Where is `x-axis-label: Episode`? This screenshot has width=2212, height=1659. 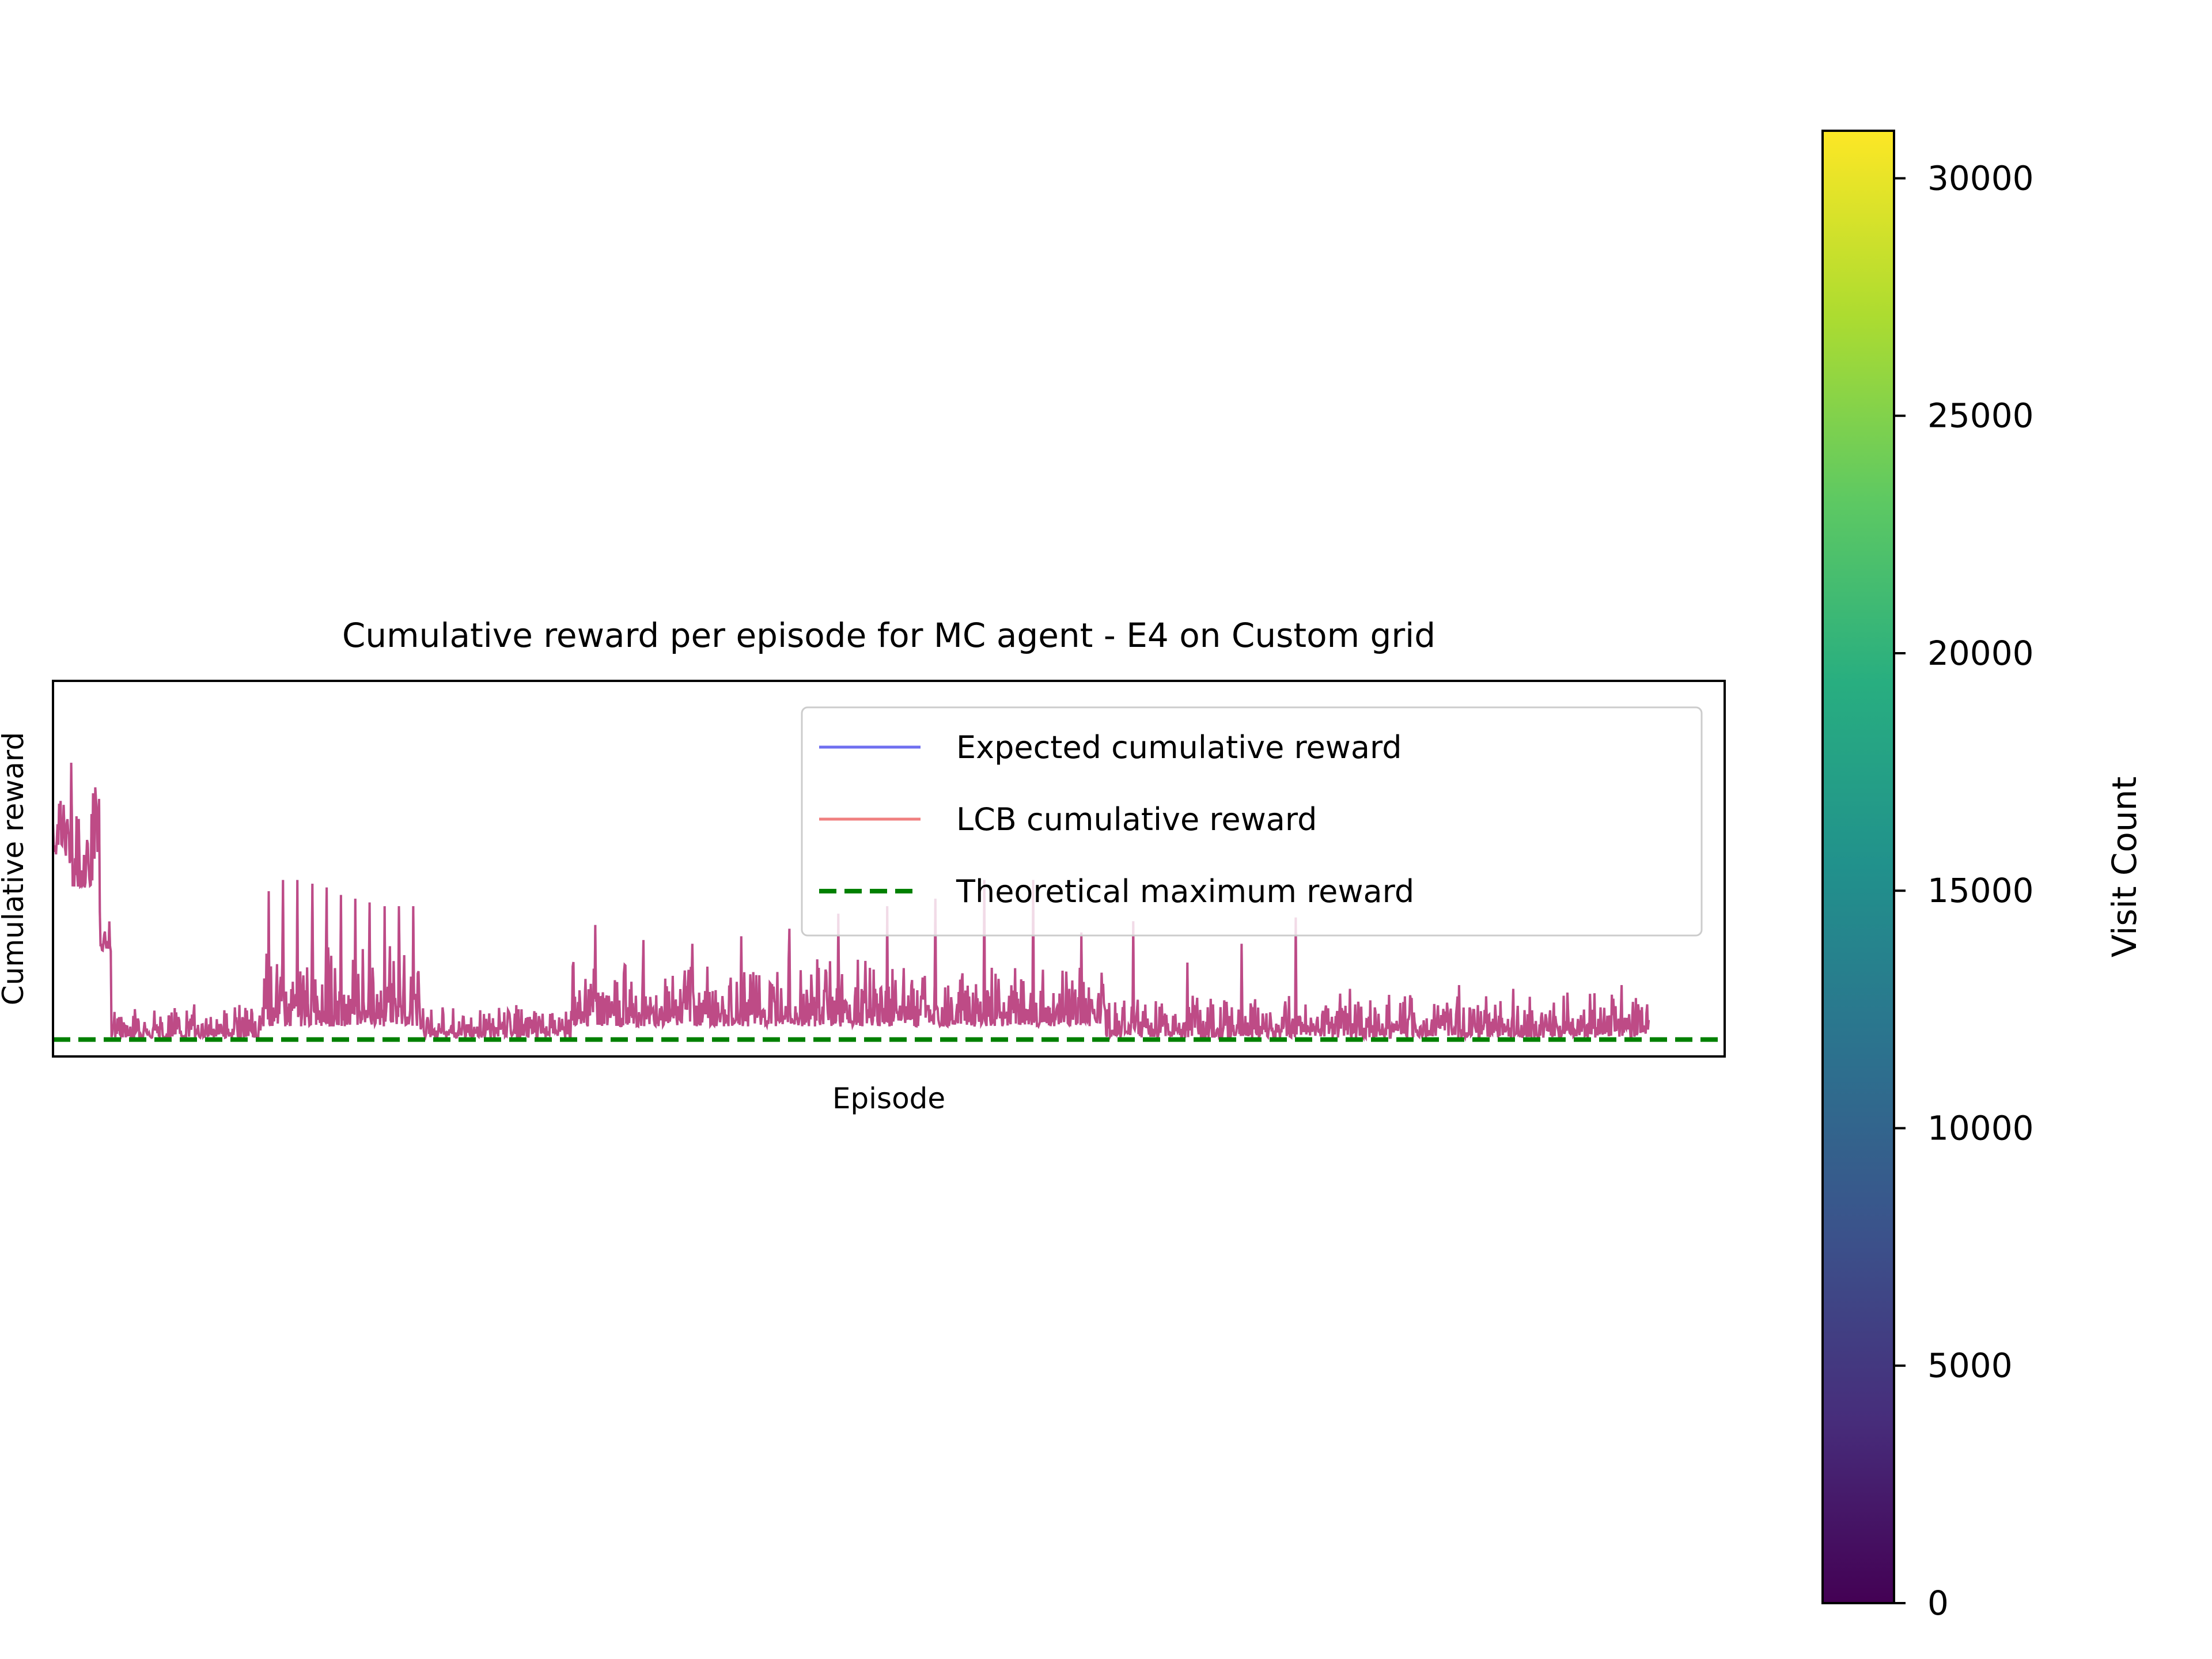
x-axis-label: Episode is located at coordinates (888, 1098).